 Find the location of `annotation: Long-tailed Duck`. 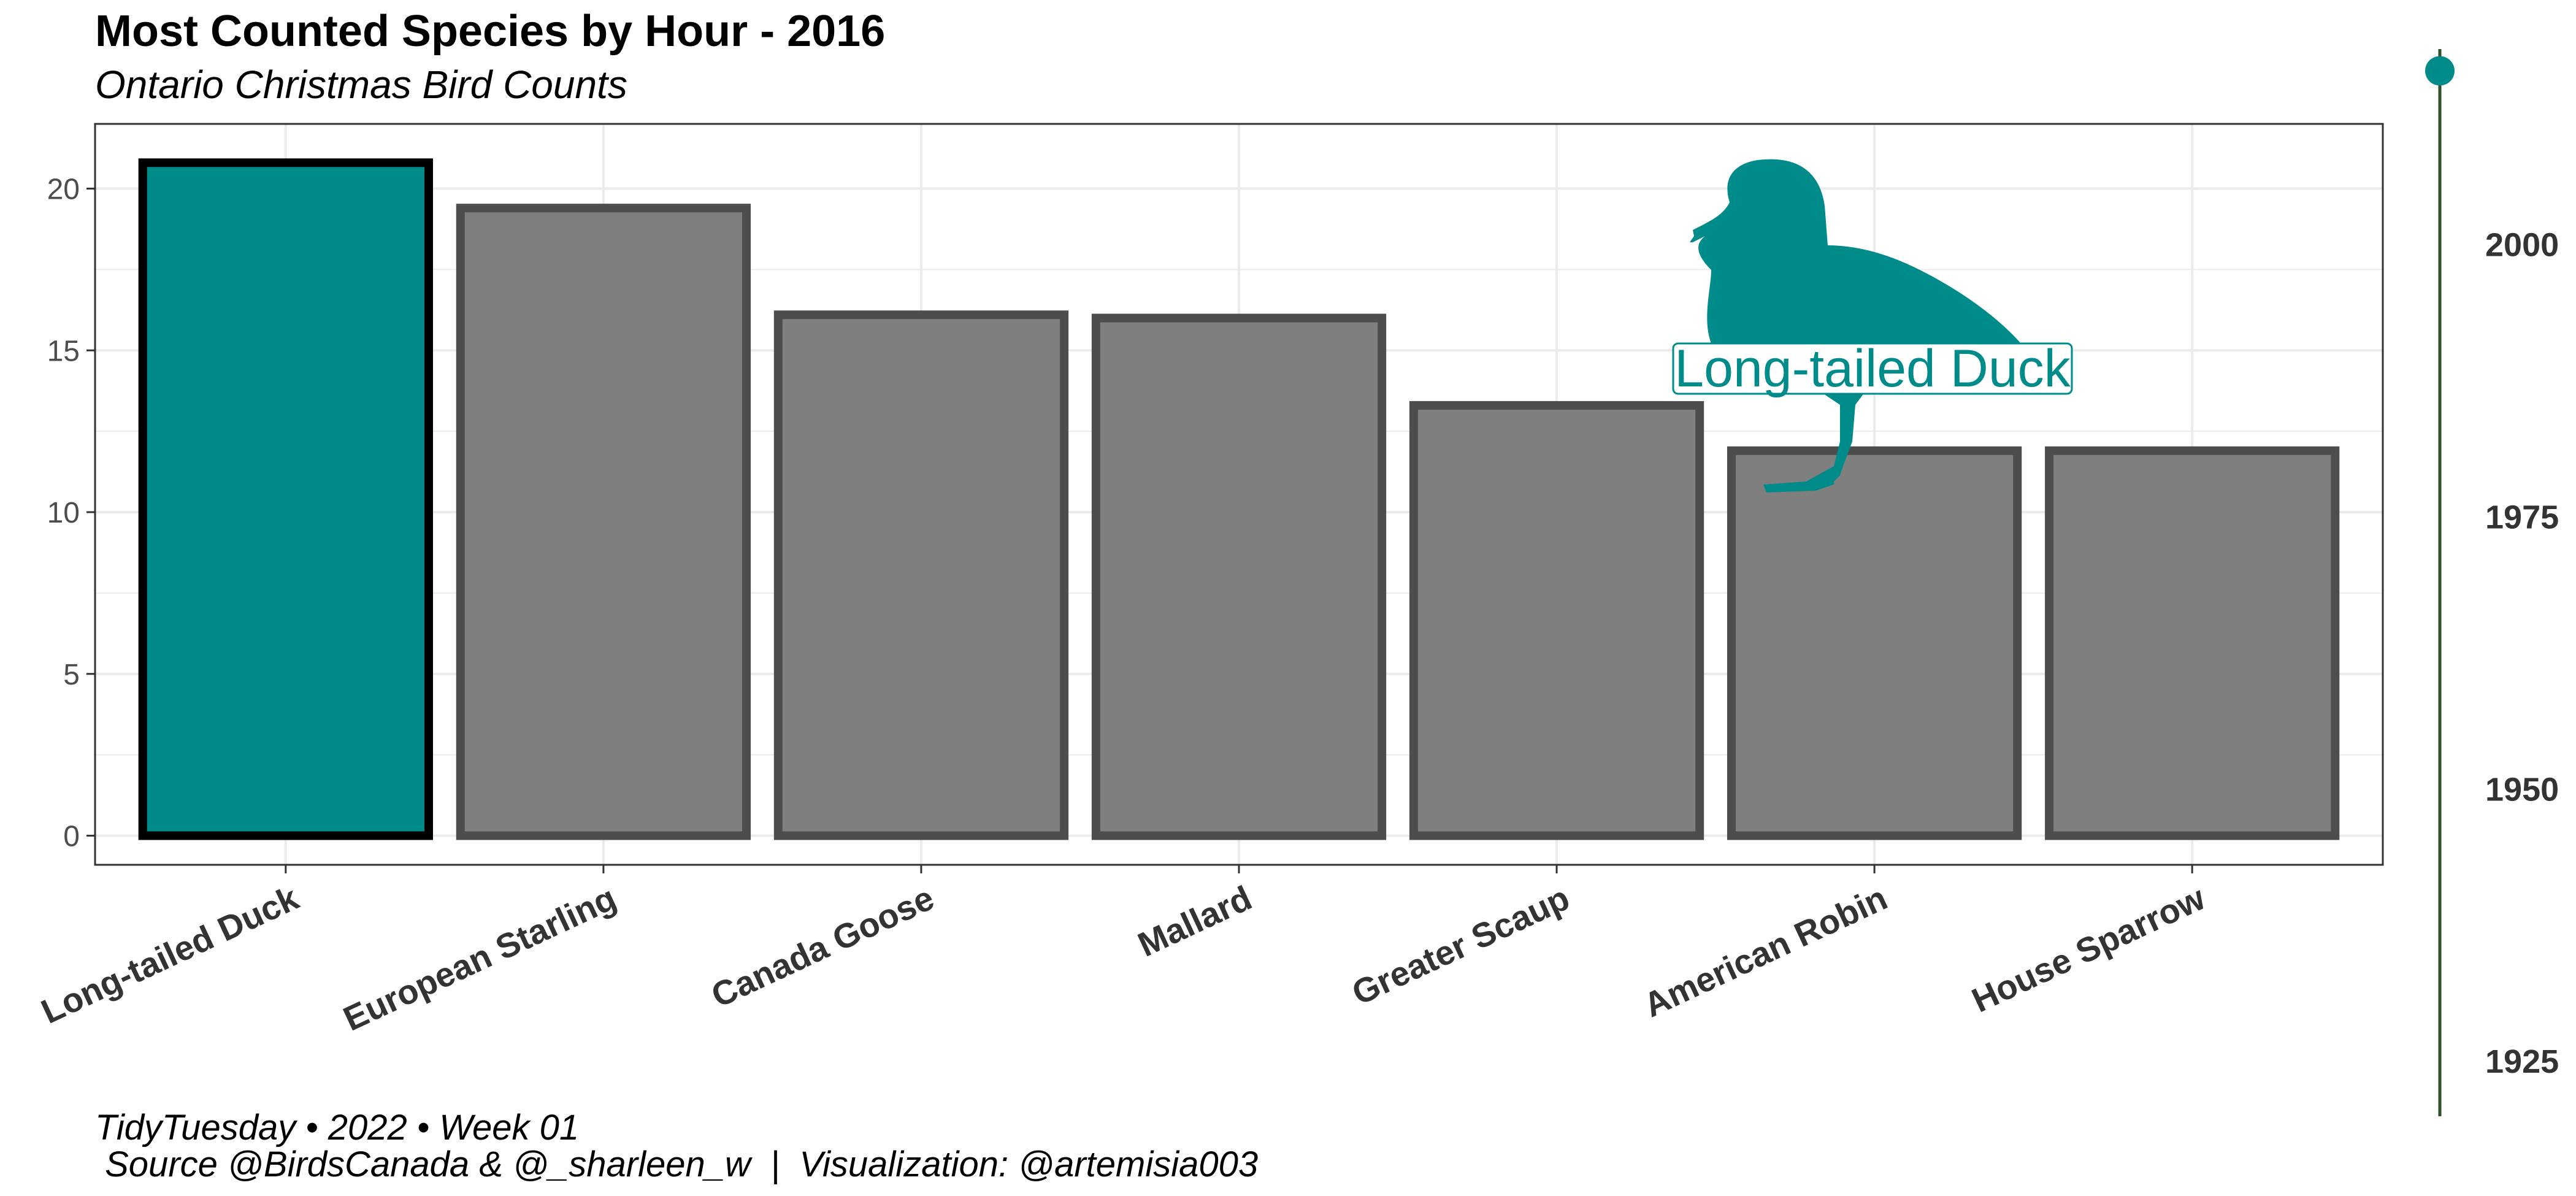

annotation: Long-tailed Duck is located at coordinates (1872, 326).